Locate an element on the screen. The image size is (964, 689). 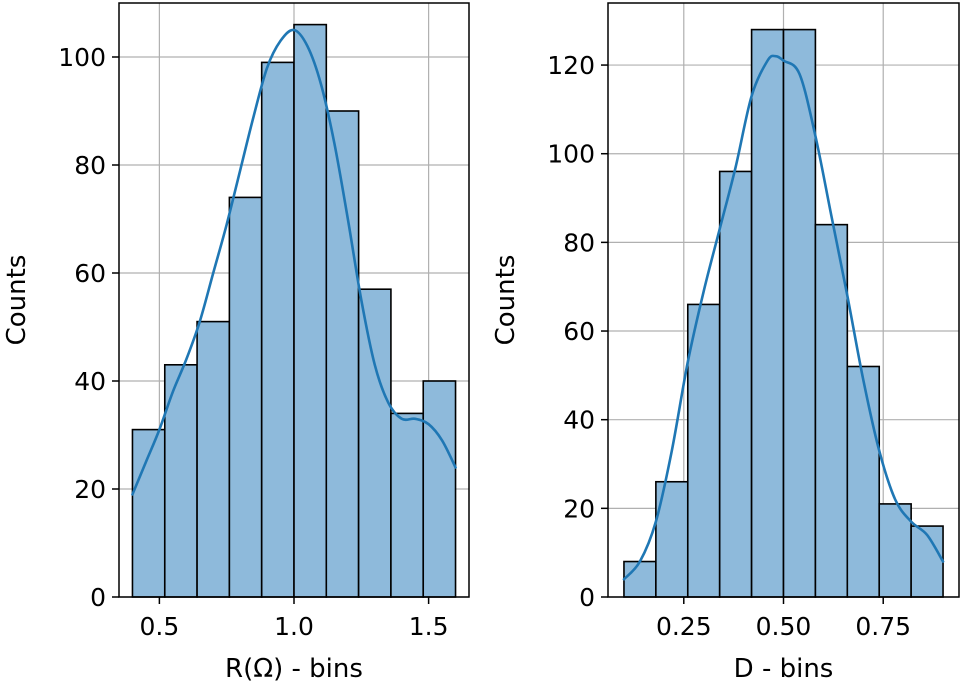
x-tick-label: 1.5 is located at coordinates (429, 626).